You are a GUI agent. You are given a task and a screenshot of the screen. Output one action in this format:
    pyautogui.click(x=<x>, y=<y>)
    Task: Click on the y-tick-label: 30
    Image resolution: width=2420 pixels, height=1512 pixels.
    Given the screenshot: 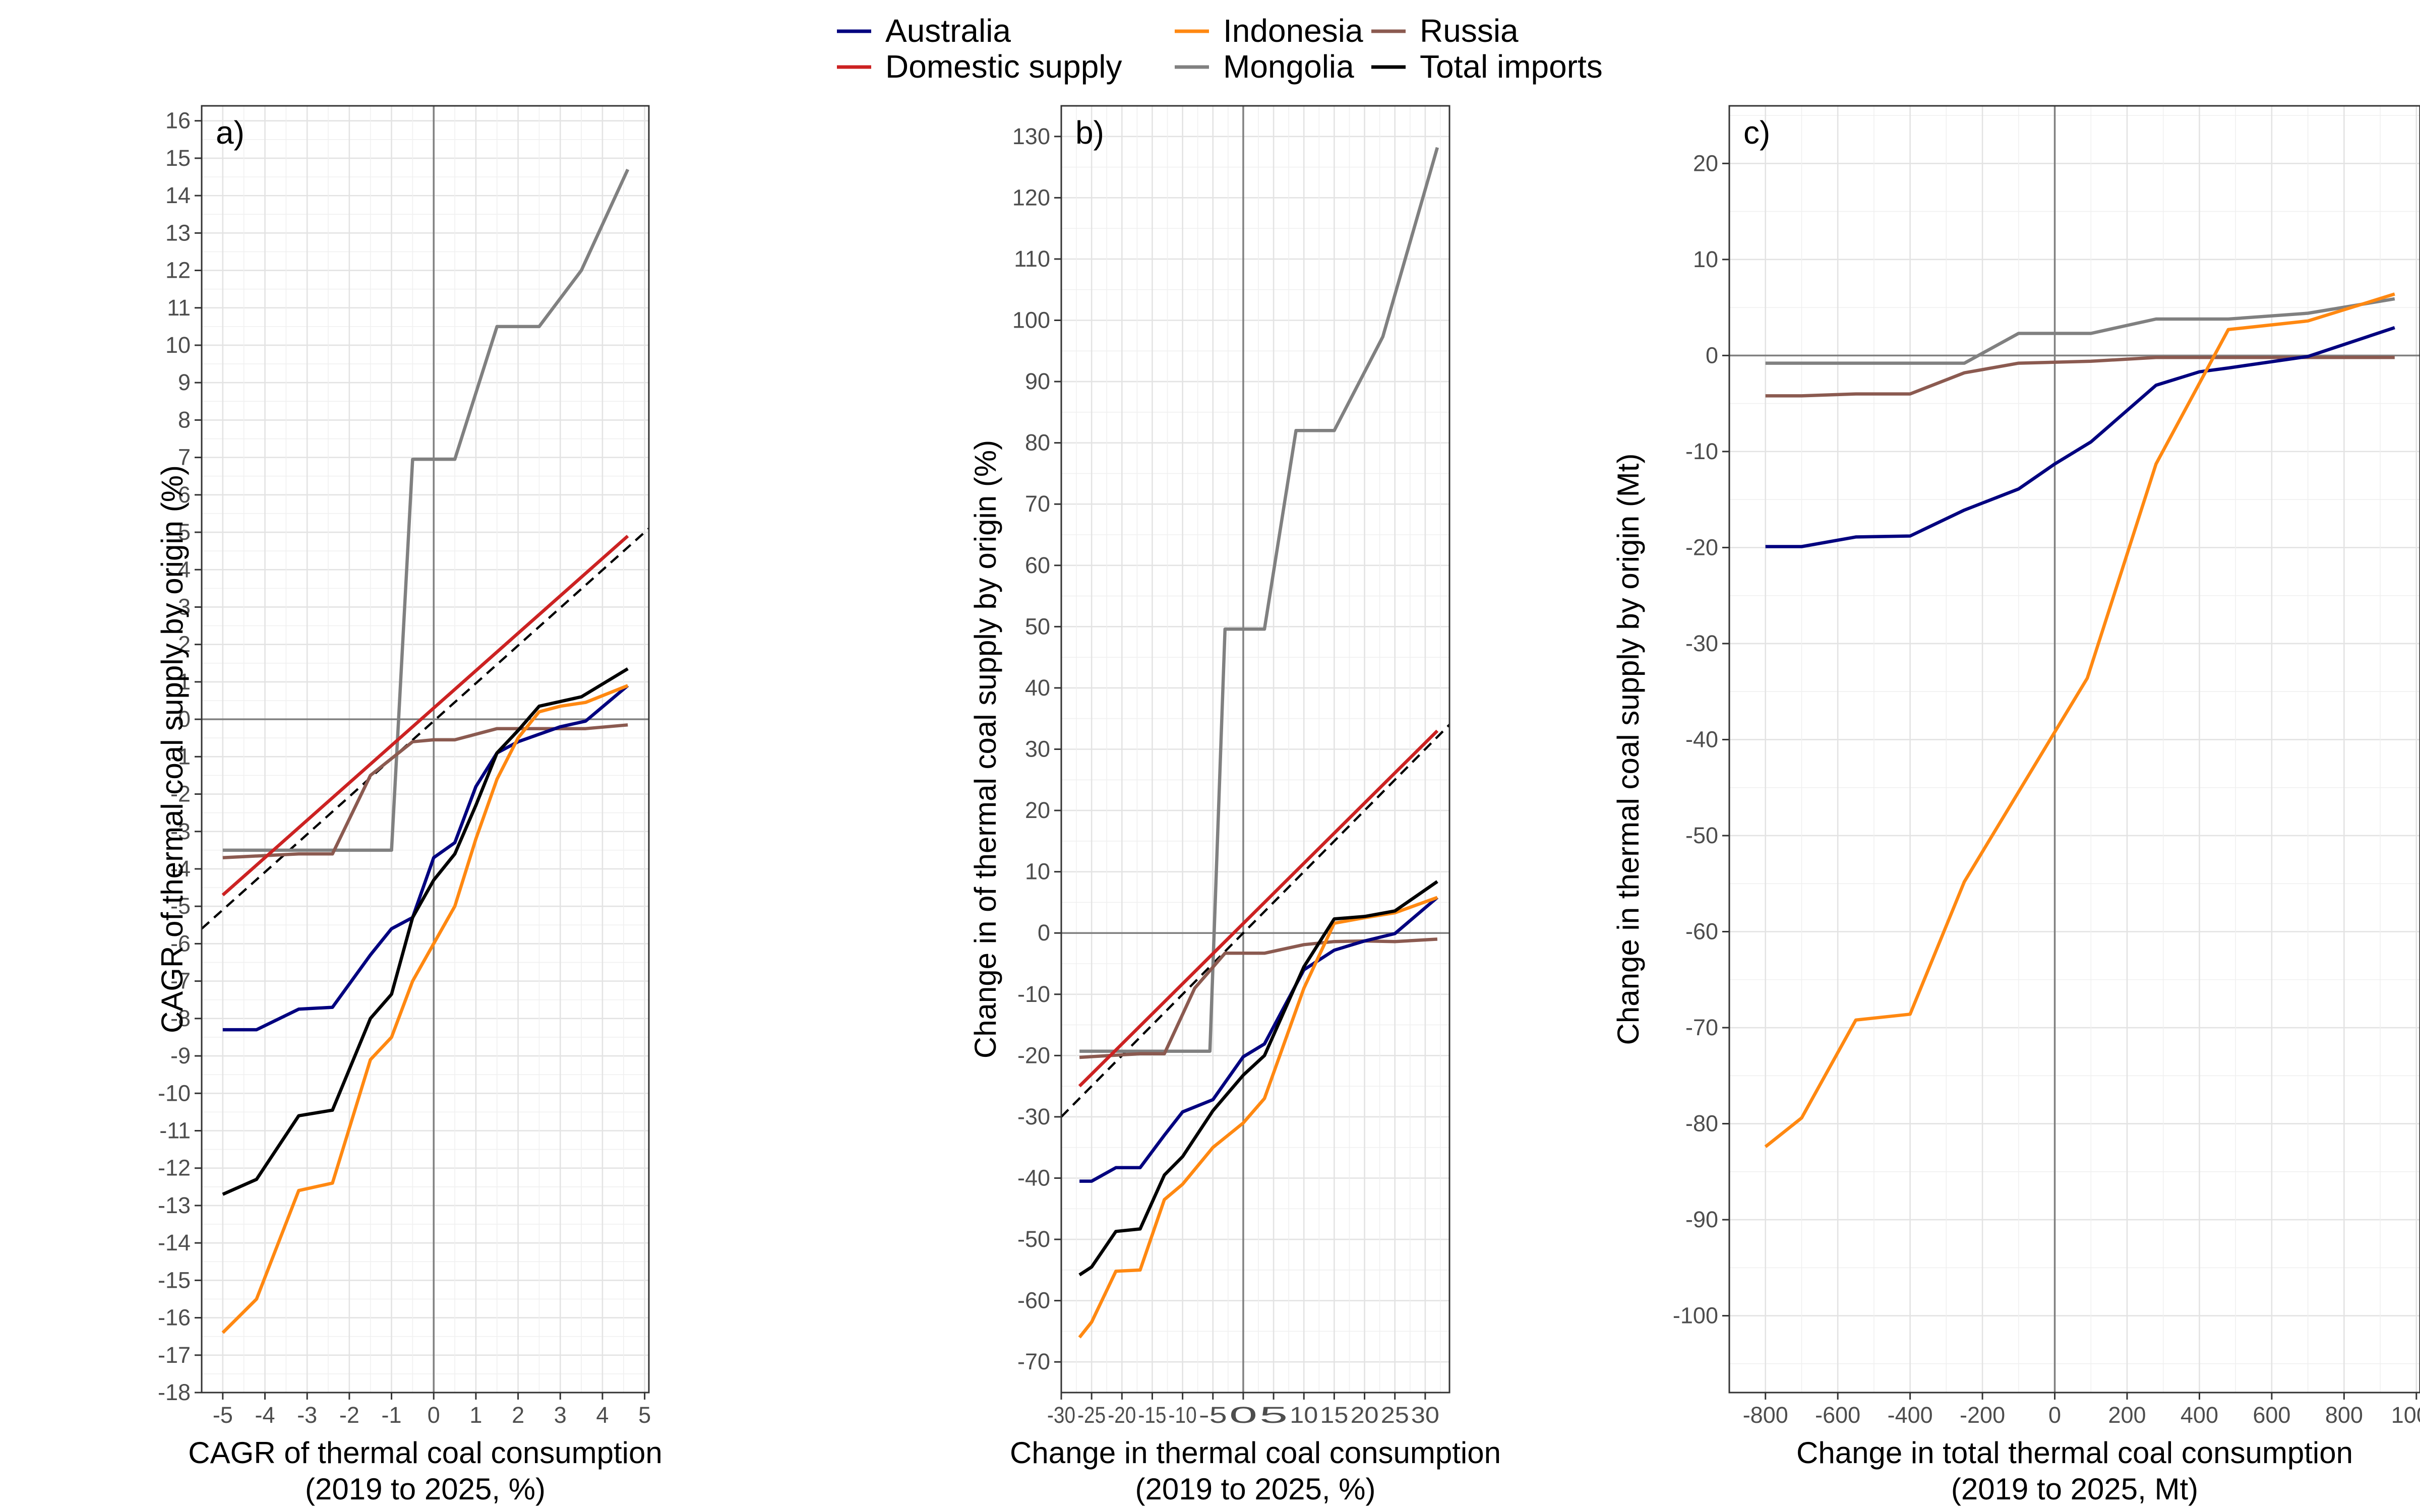 What is the action you would take?
    pyautogui.click(x=1037, y=749)
    